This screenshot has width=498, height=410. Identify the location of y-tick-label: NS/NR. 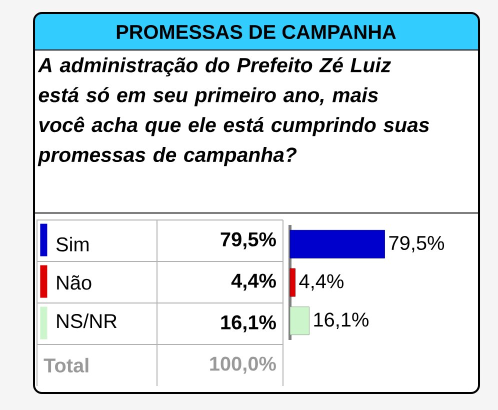
(87, 321).